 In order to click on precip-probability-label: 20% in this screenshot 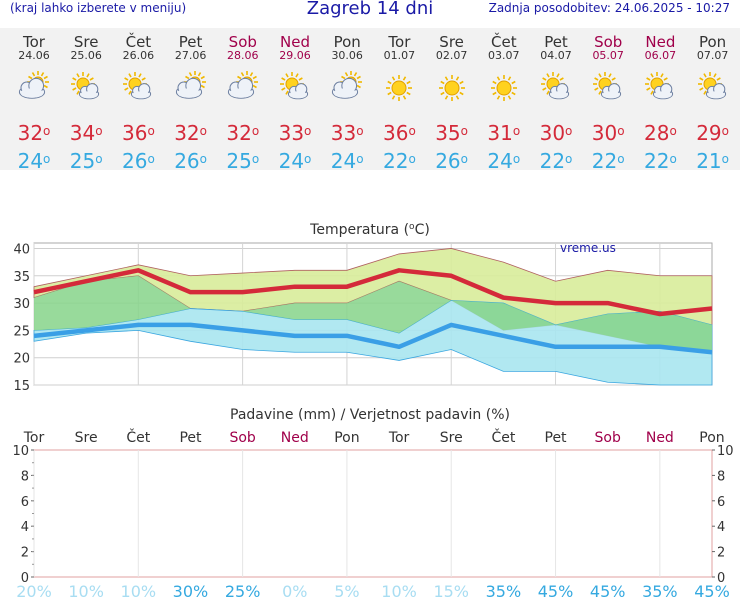, I will do `click(34, 591)`.